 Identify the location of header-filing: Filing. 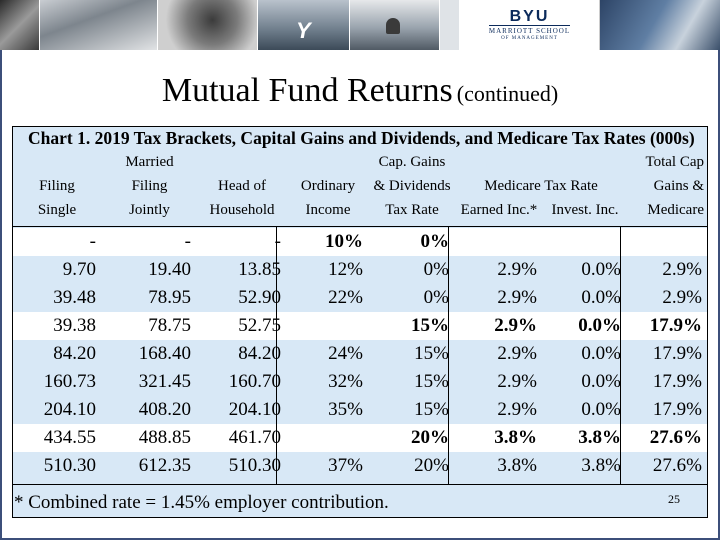
(57, 186).